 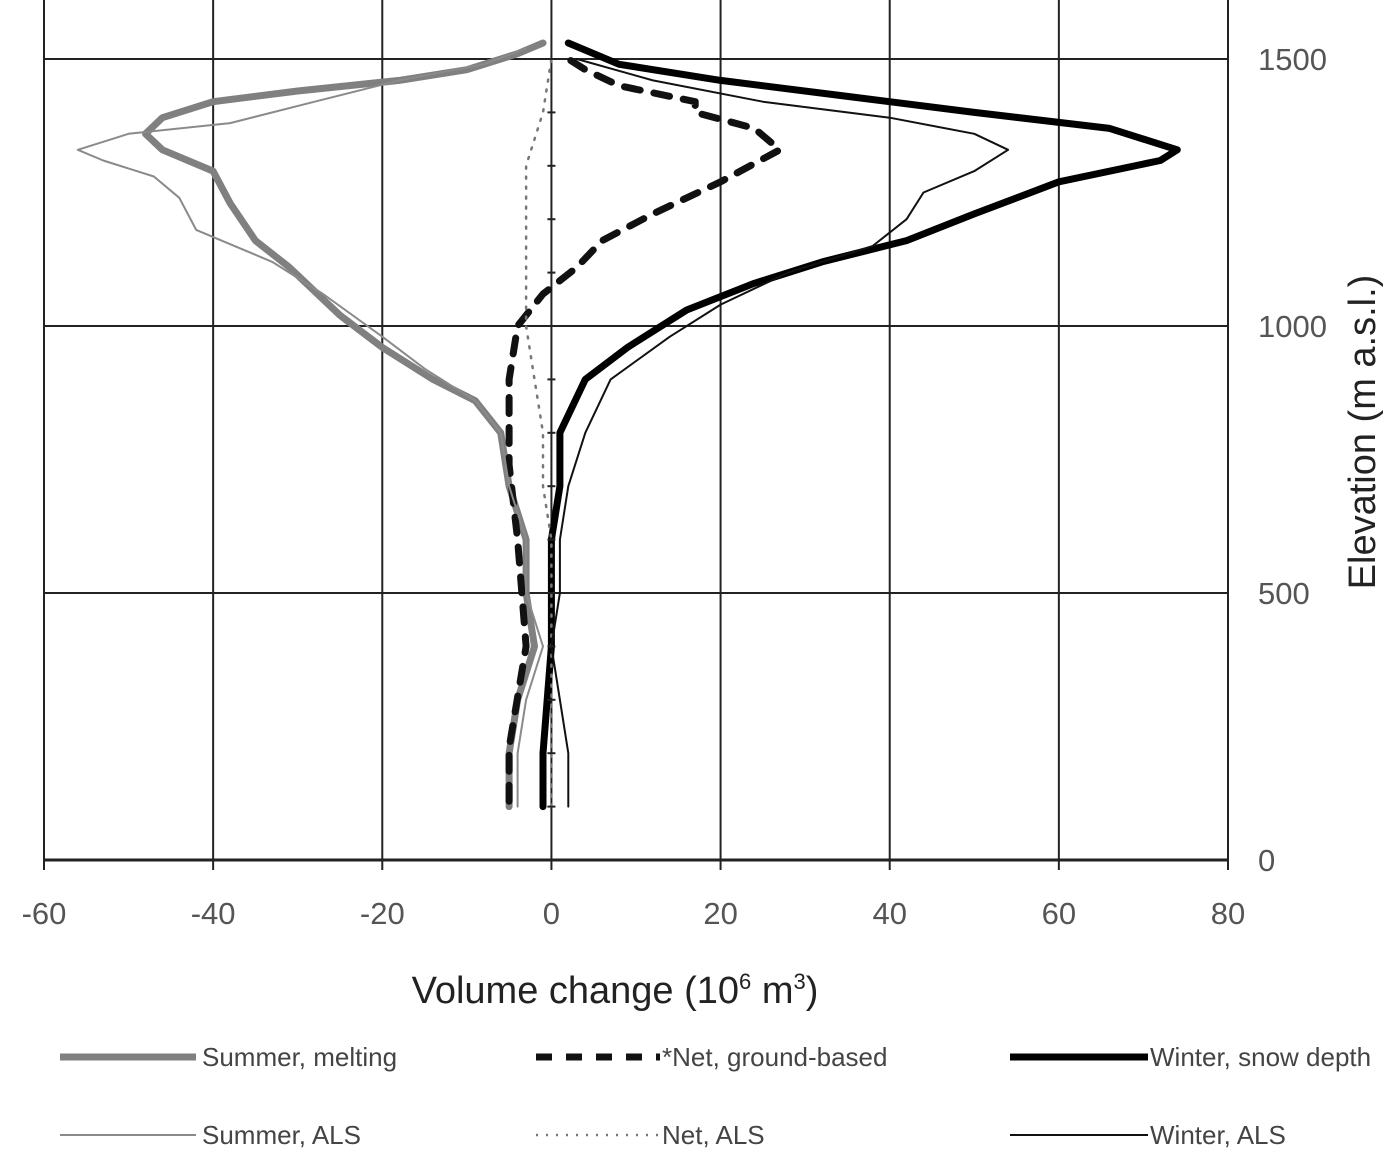 I want to click on x-tick-label: -20, so click(x=382, y=913).